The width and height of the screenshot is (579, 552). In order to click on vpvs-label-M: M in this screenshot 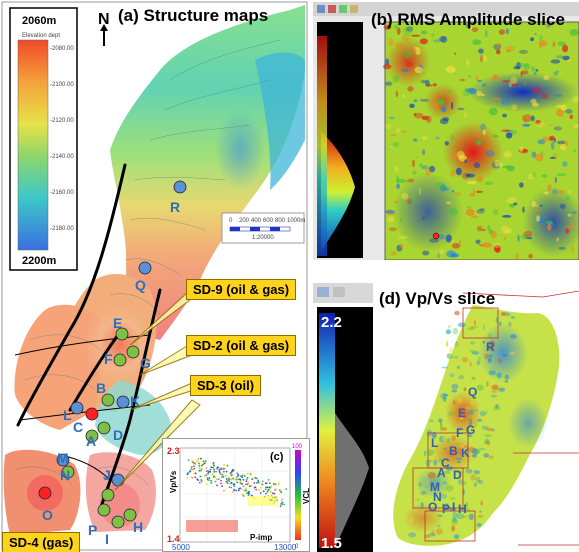, I will do `click(435, 487)`.